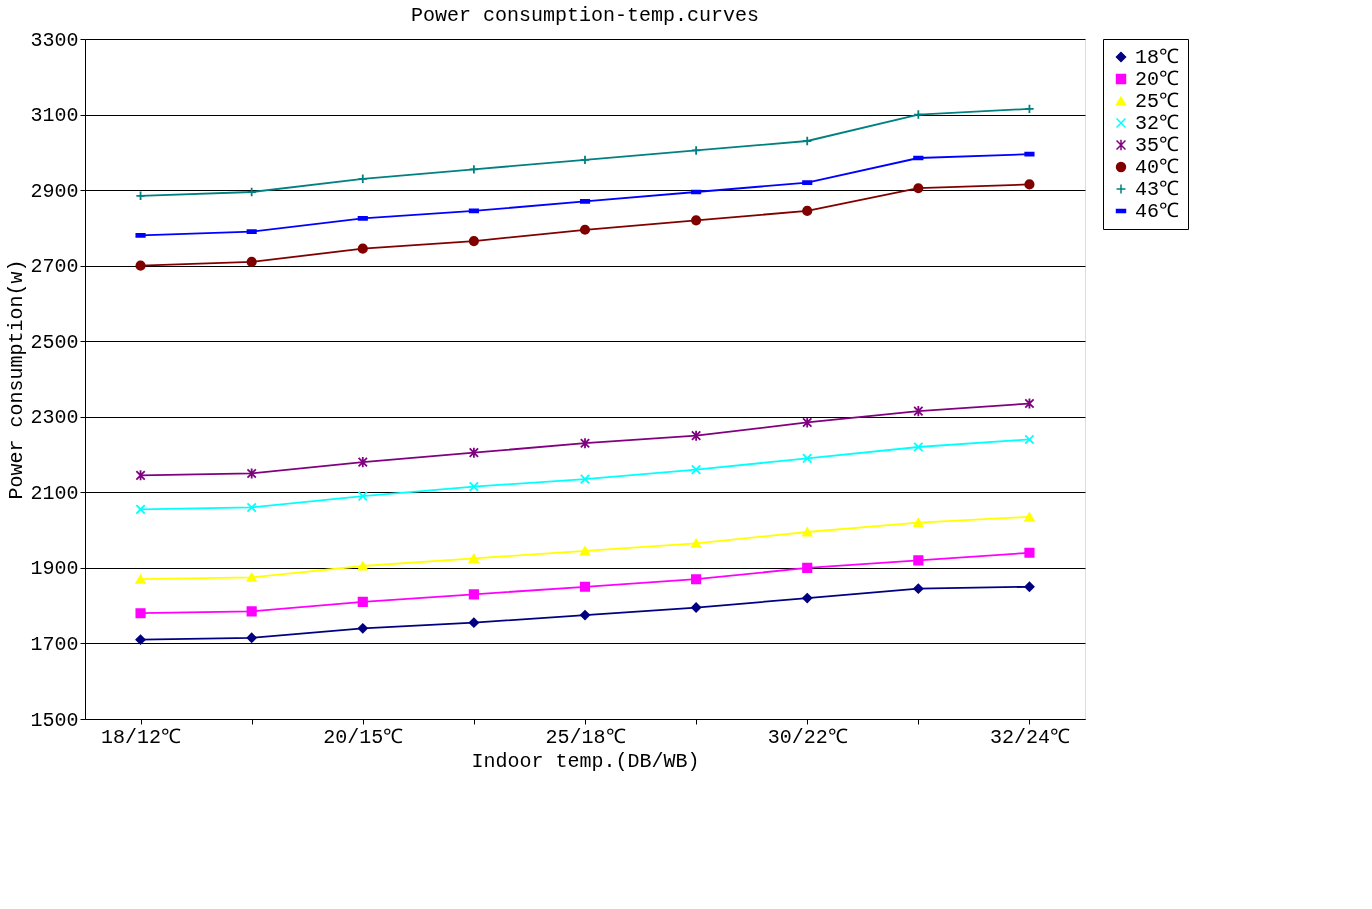 The image size is (1372, 909). Describe the element at coordinates (54, 191) in the screenshot. I see `y-tick-label: 2900` at that location.